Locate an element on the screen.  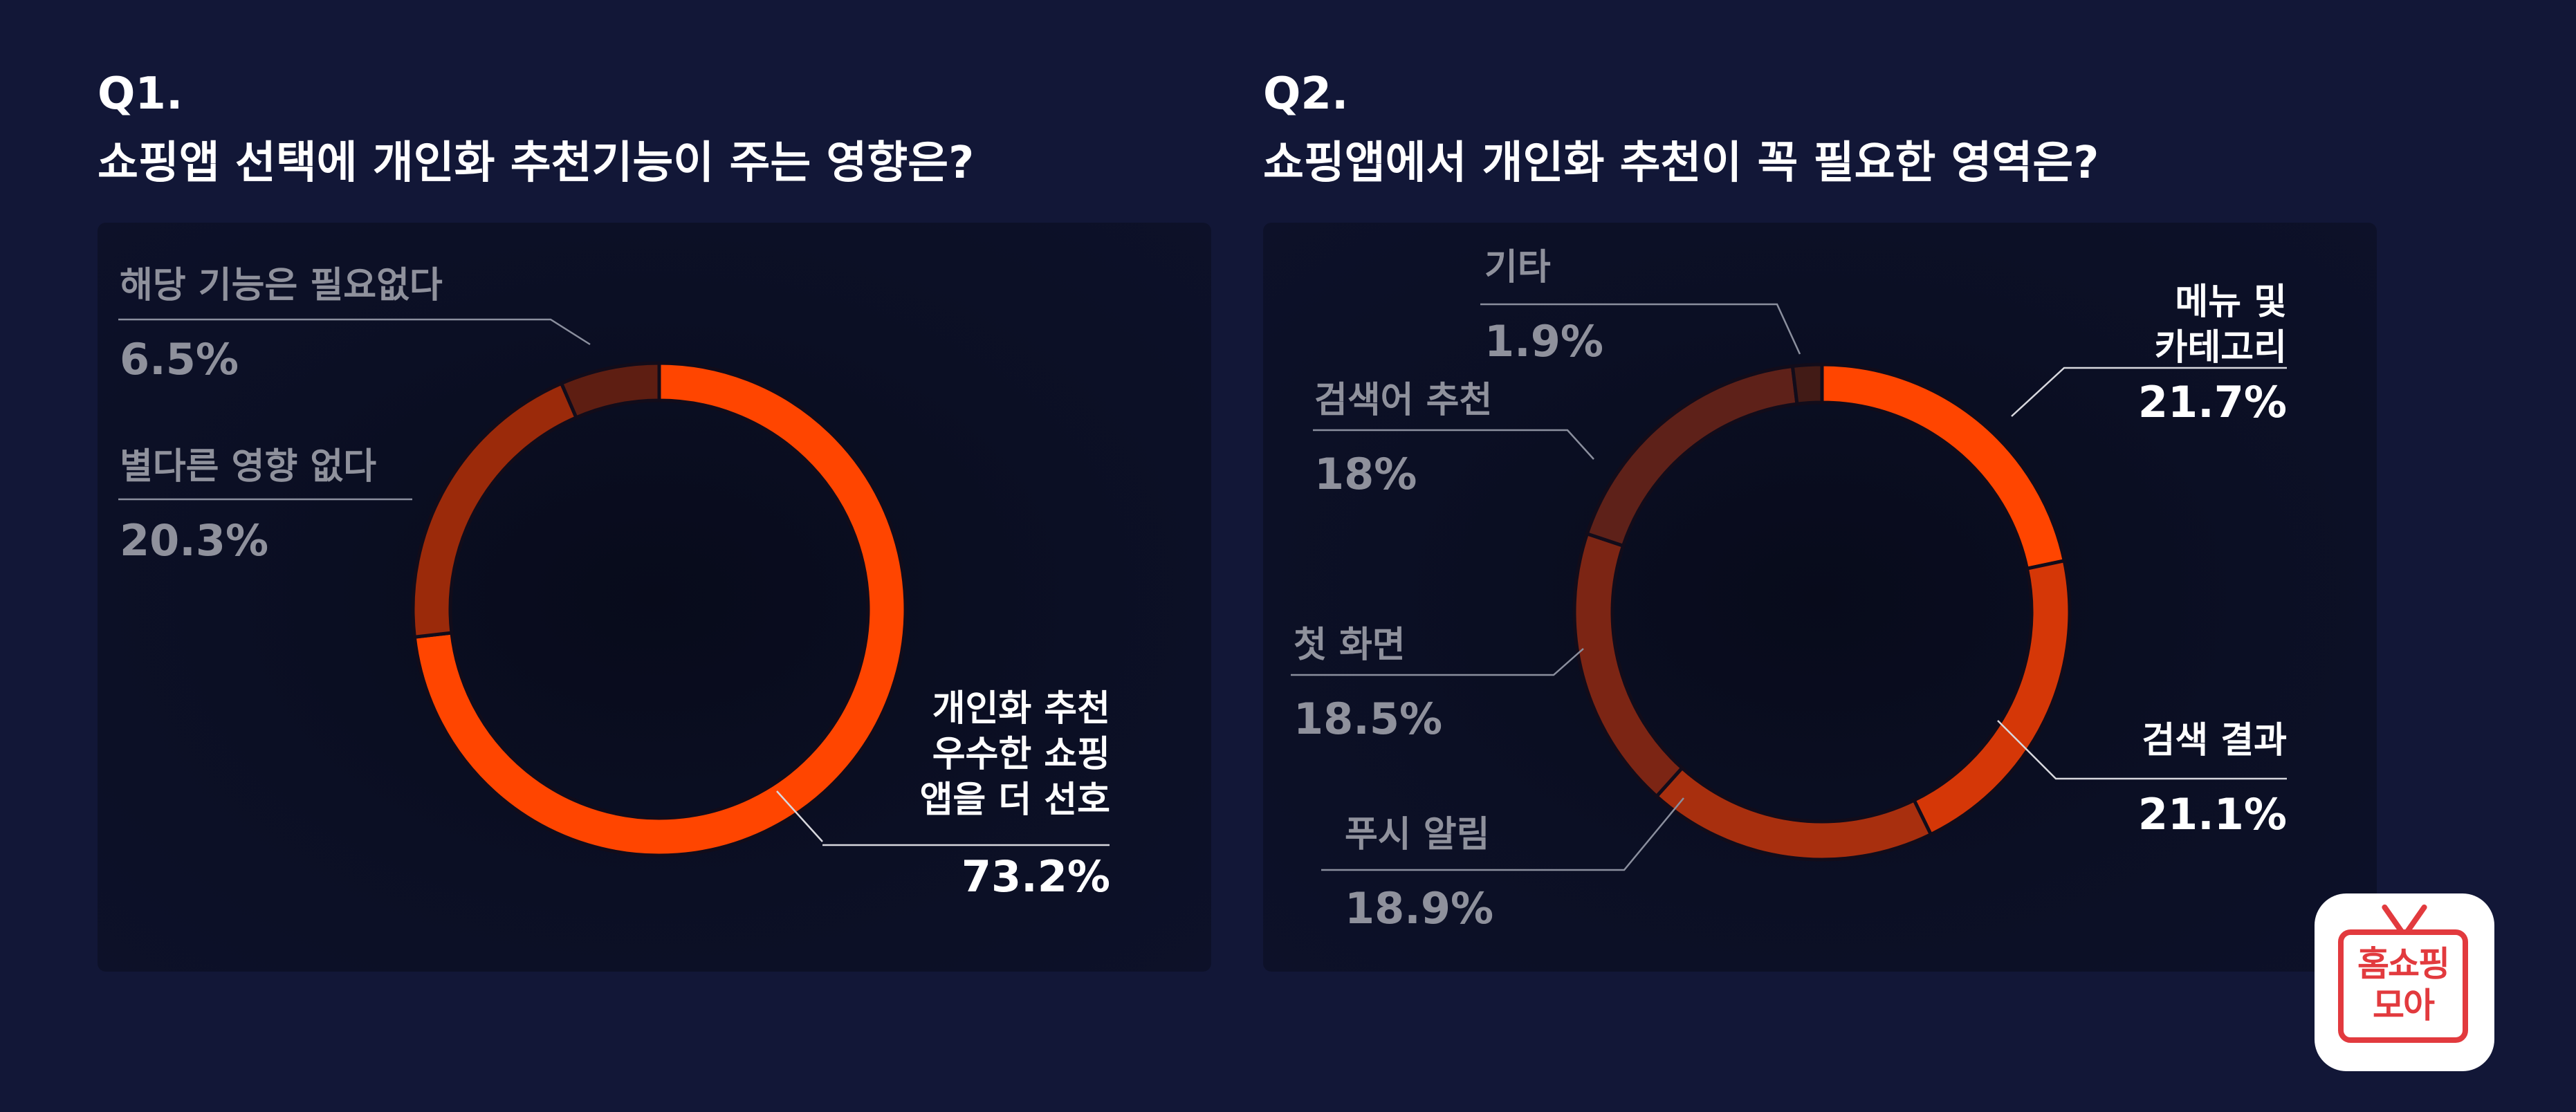
q1-slice-value-0: 73.2% is located at coordinates (1035, 876).